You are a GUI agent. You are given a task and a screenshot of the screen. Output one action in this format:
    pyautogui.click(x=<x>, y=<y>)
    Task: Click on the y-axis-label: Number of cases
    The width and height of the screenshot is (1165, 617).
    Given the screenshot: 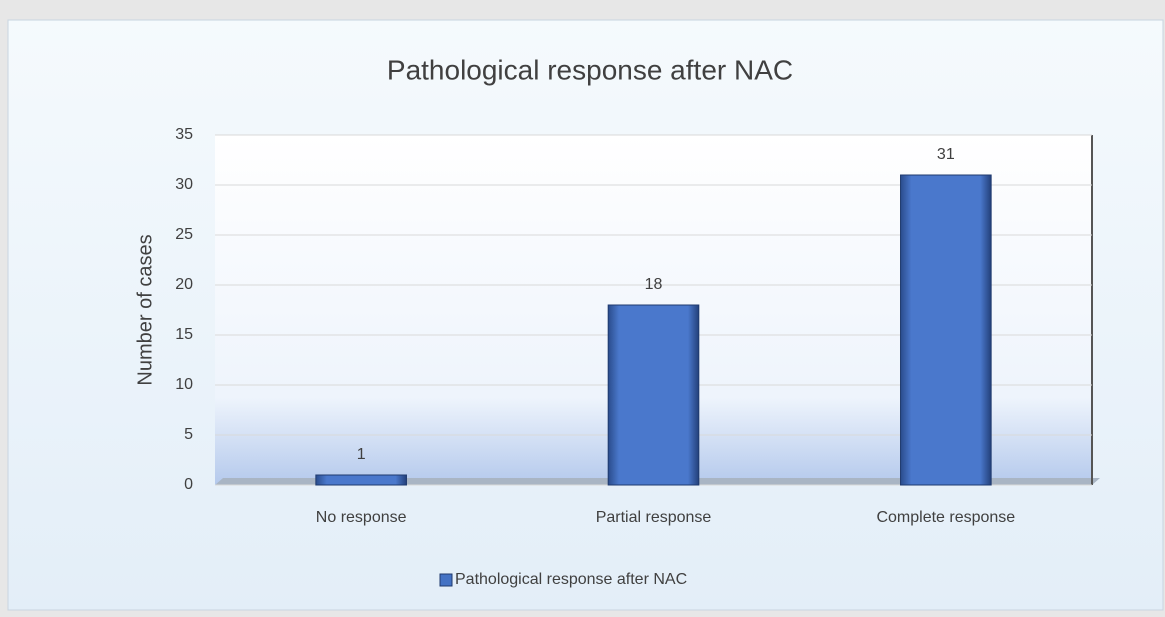 What is the action you would take?
    pyautogui.click(x=145, y=309)
    